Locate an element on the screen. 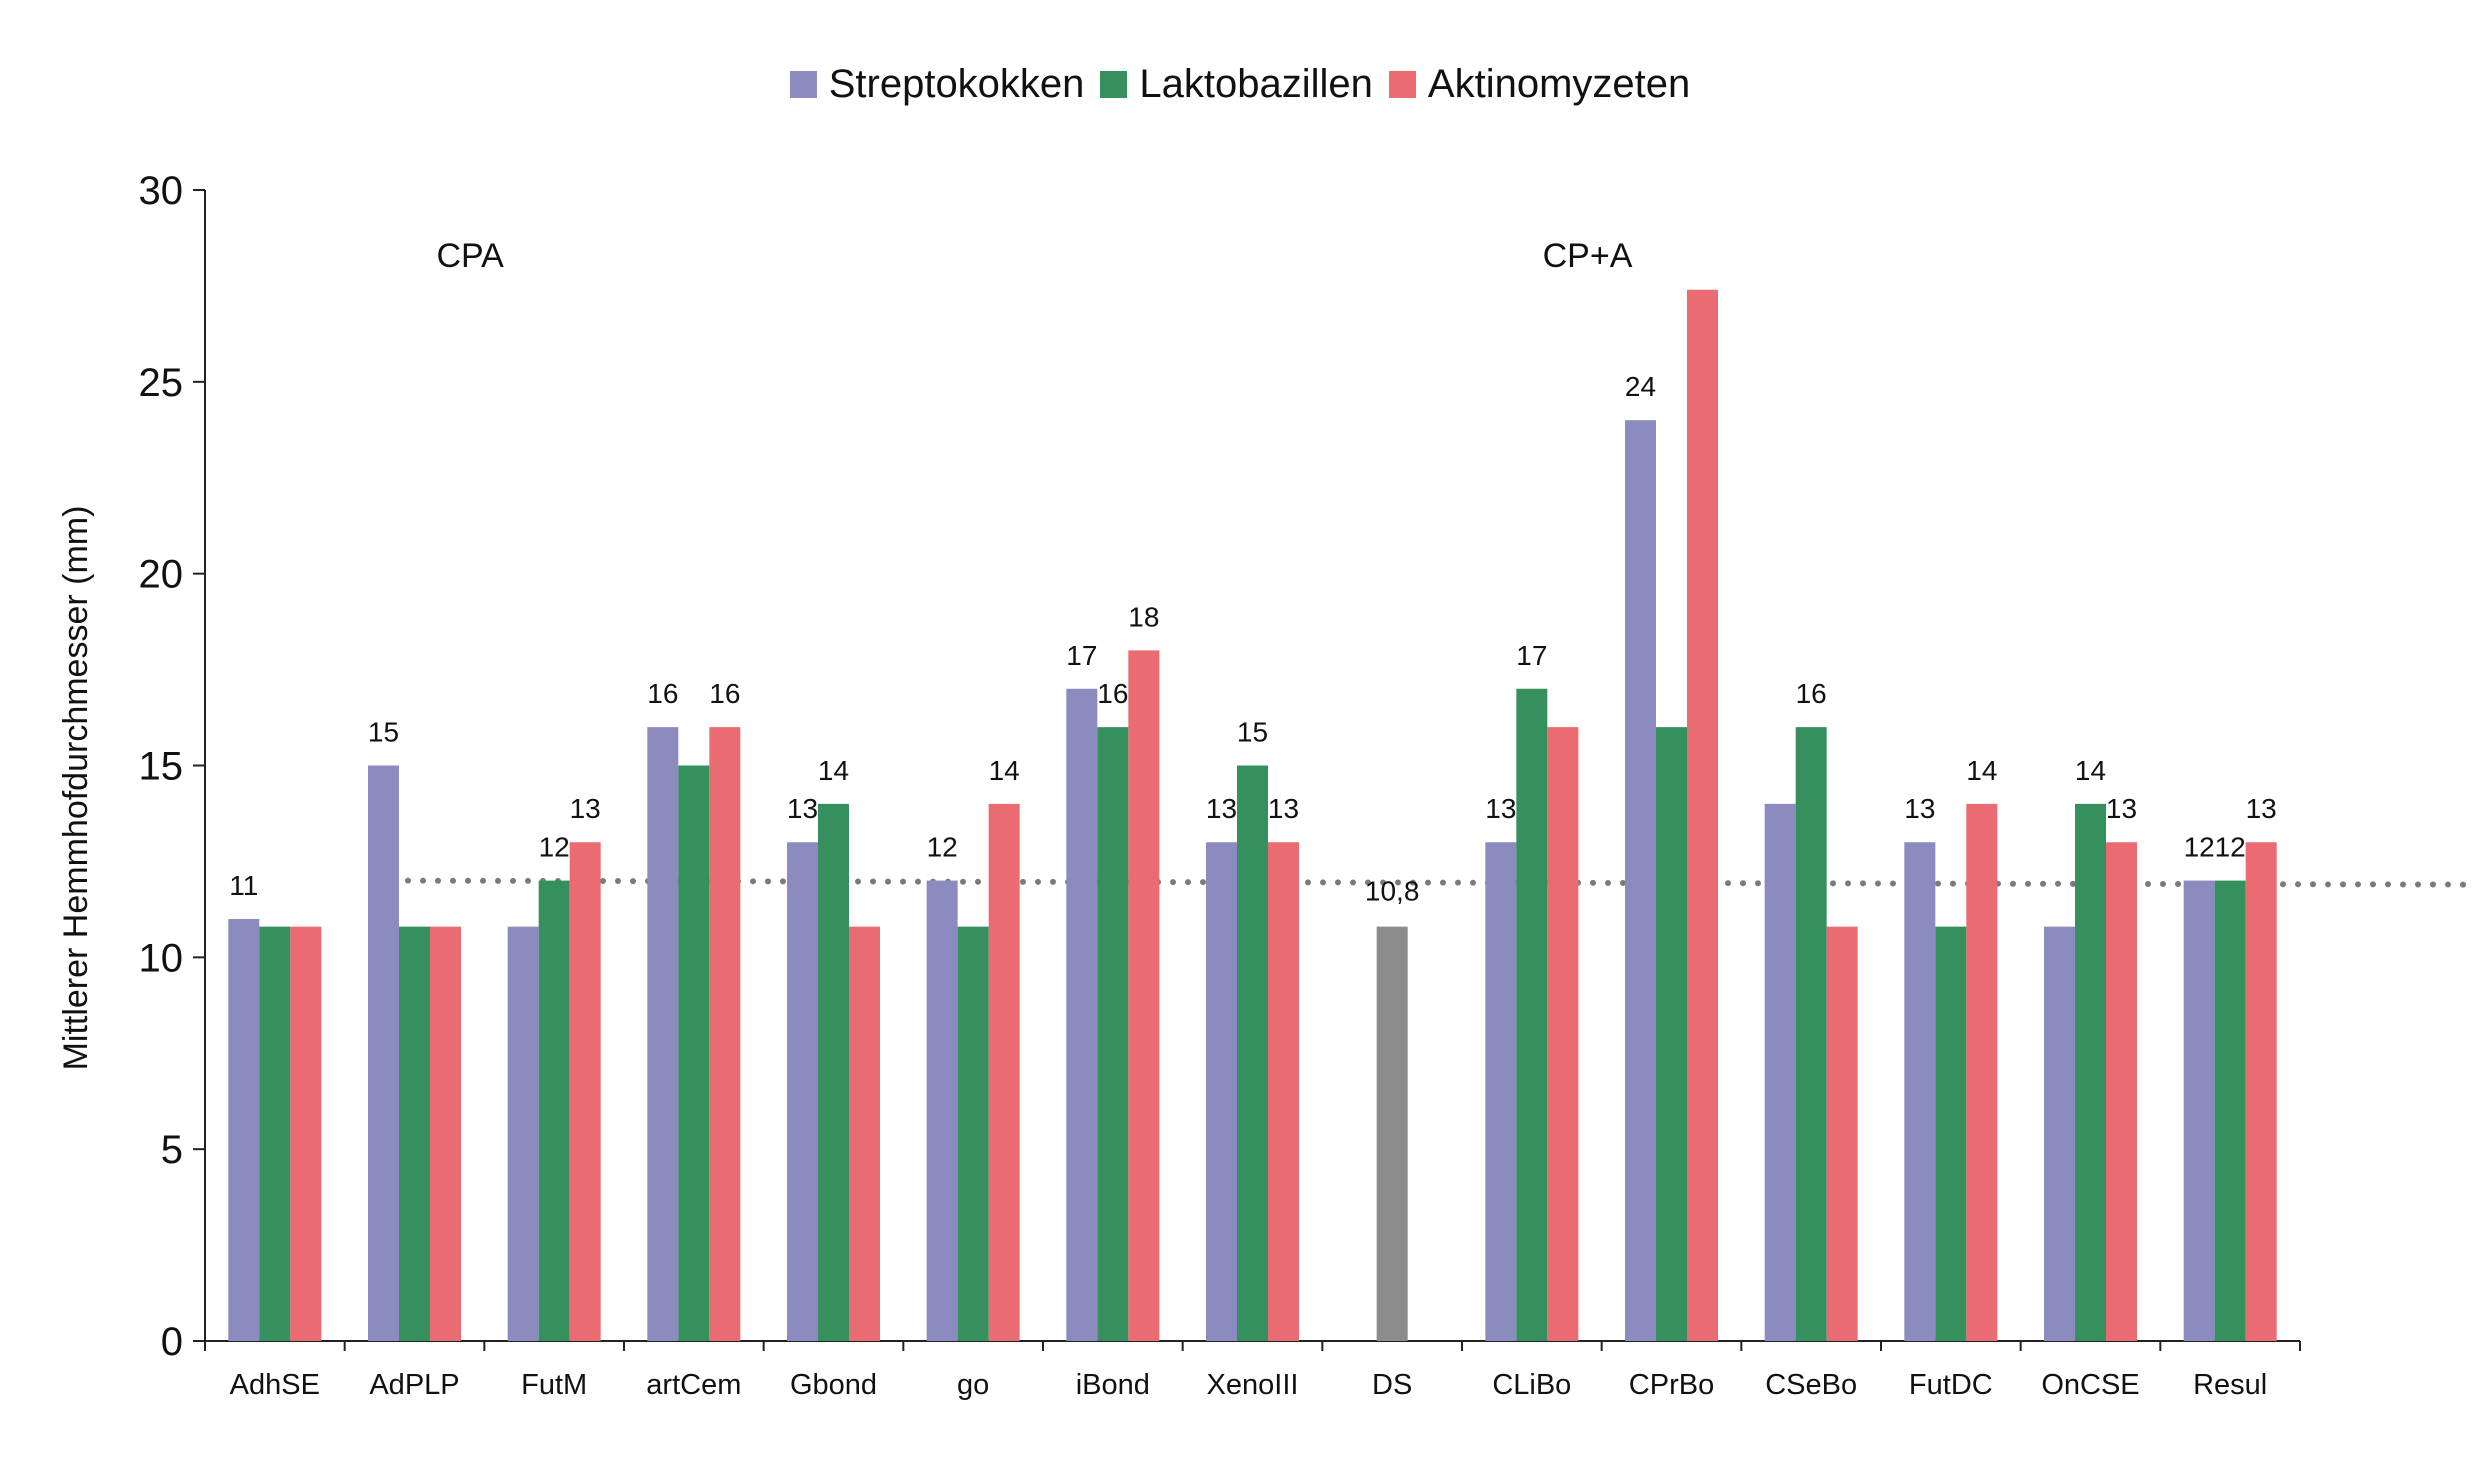 This screenshot has width=2480, height=1459. bar-laktobazillen-oncse is located at coordinates (2090, 1072).